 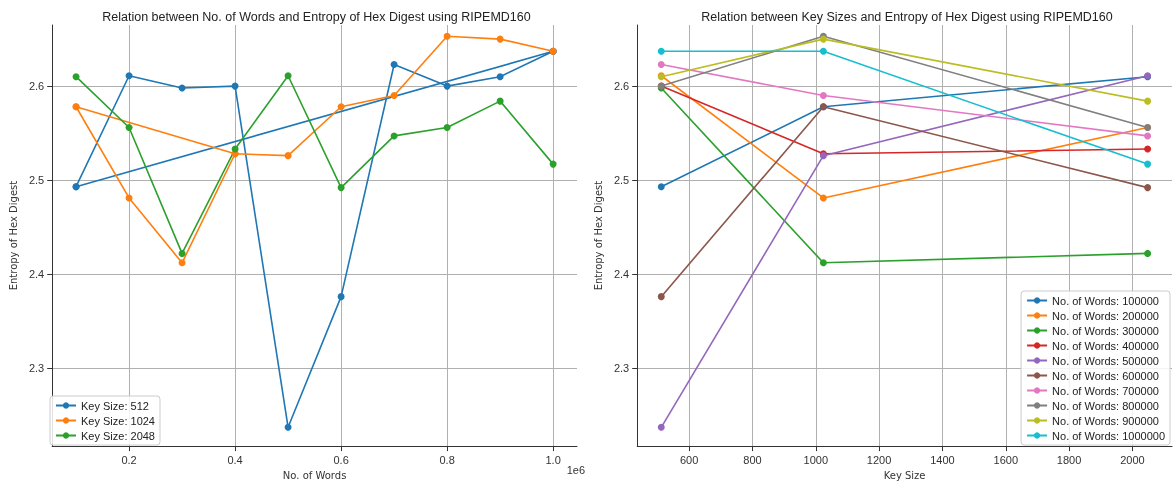 I want to click on legend-label: Key Size: 512, so click(x=115, y=405).